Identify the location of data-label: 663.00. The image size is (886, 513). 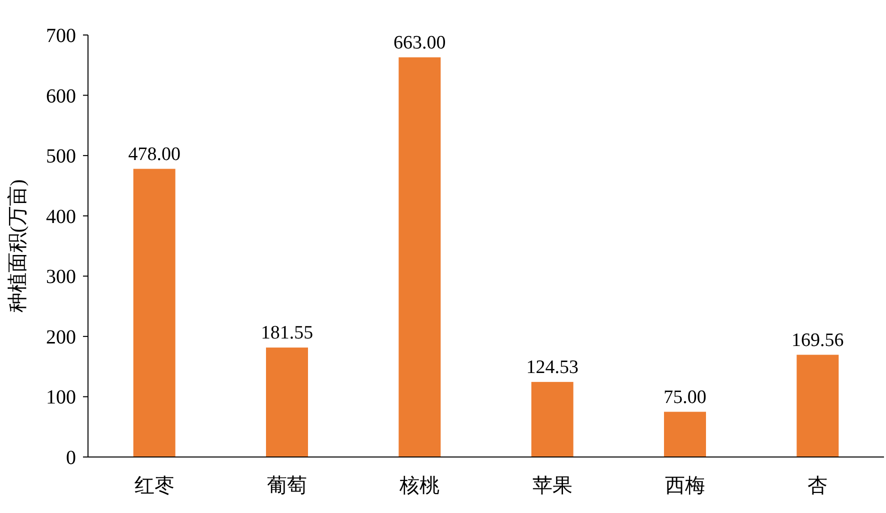
(420, 43).